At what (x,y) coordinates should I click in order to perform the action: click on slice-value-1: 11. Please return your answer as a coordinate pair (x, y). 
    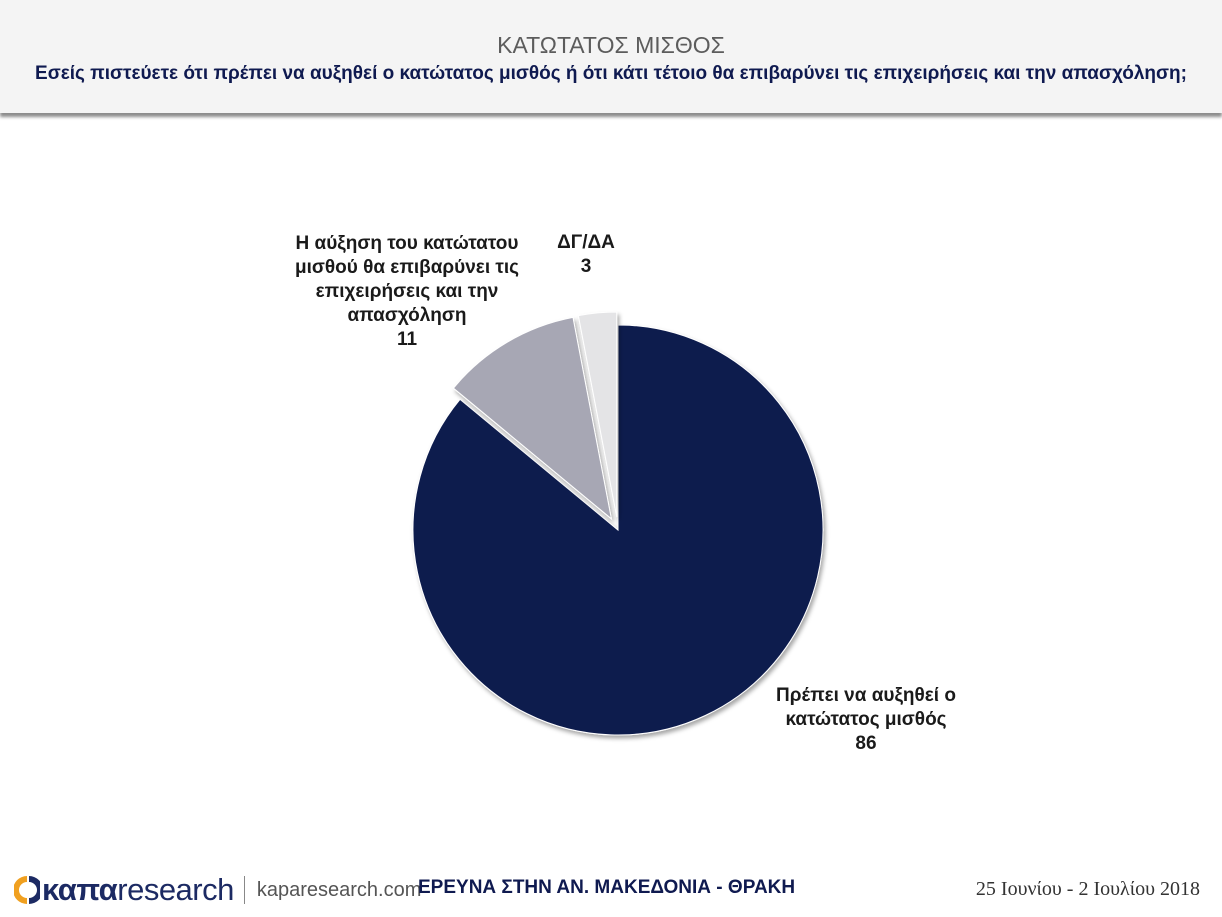
    Looking at the image, I should click on (407, 339).